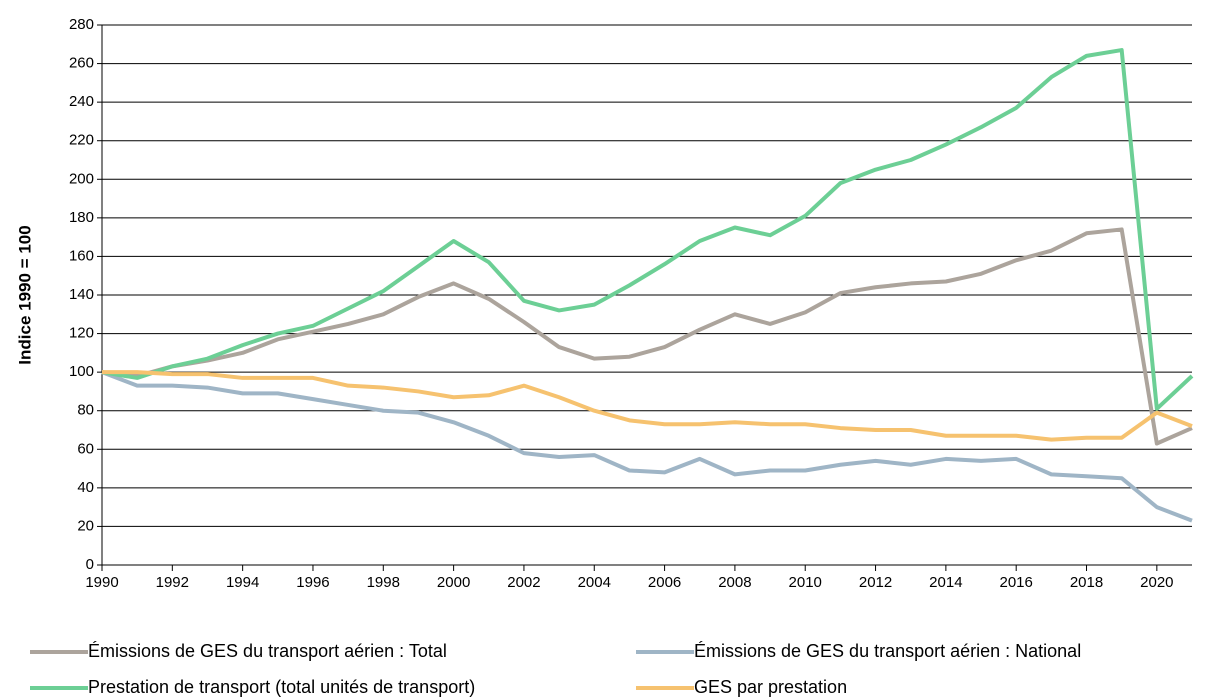 This screenshot has width=1213, height=697. Describe the element at coordinates (81, 63) in the screenshot. I see `y-tick-label: 260` at that location.